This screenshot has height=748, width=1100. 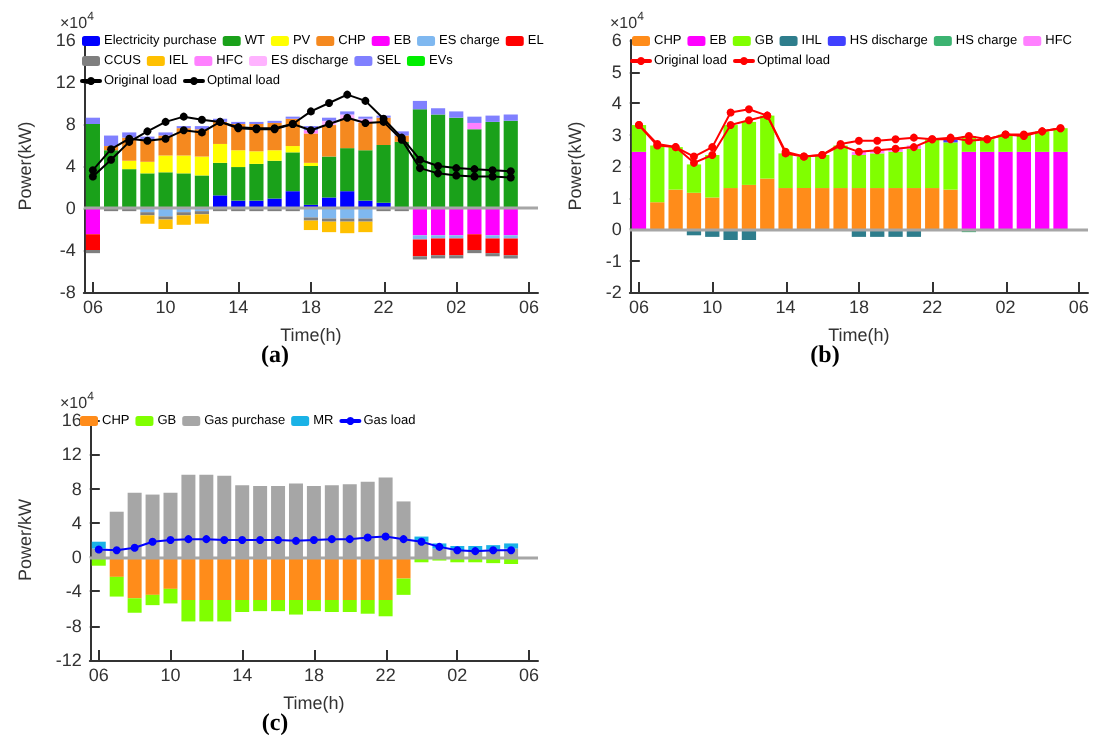 I want to click on y-tick-label: -1, so click(x=613, y=260).